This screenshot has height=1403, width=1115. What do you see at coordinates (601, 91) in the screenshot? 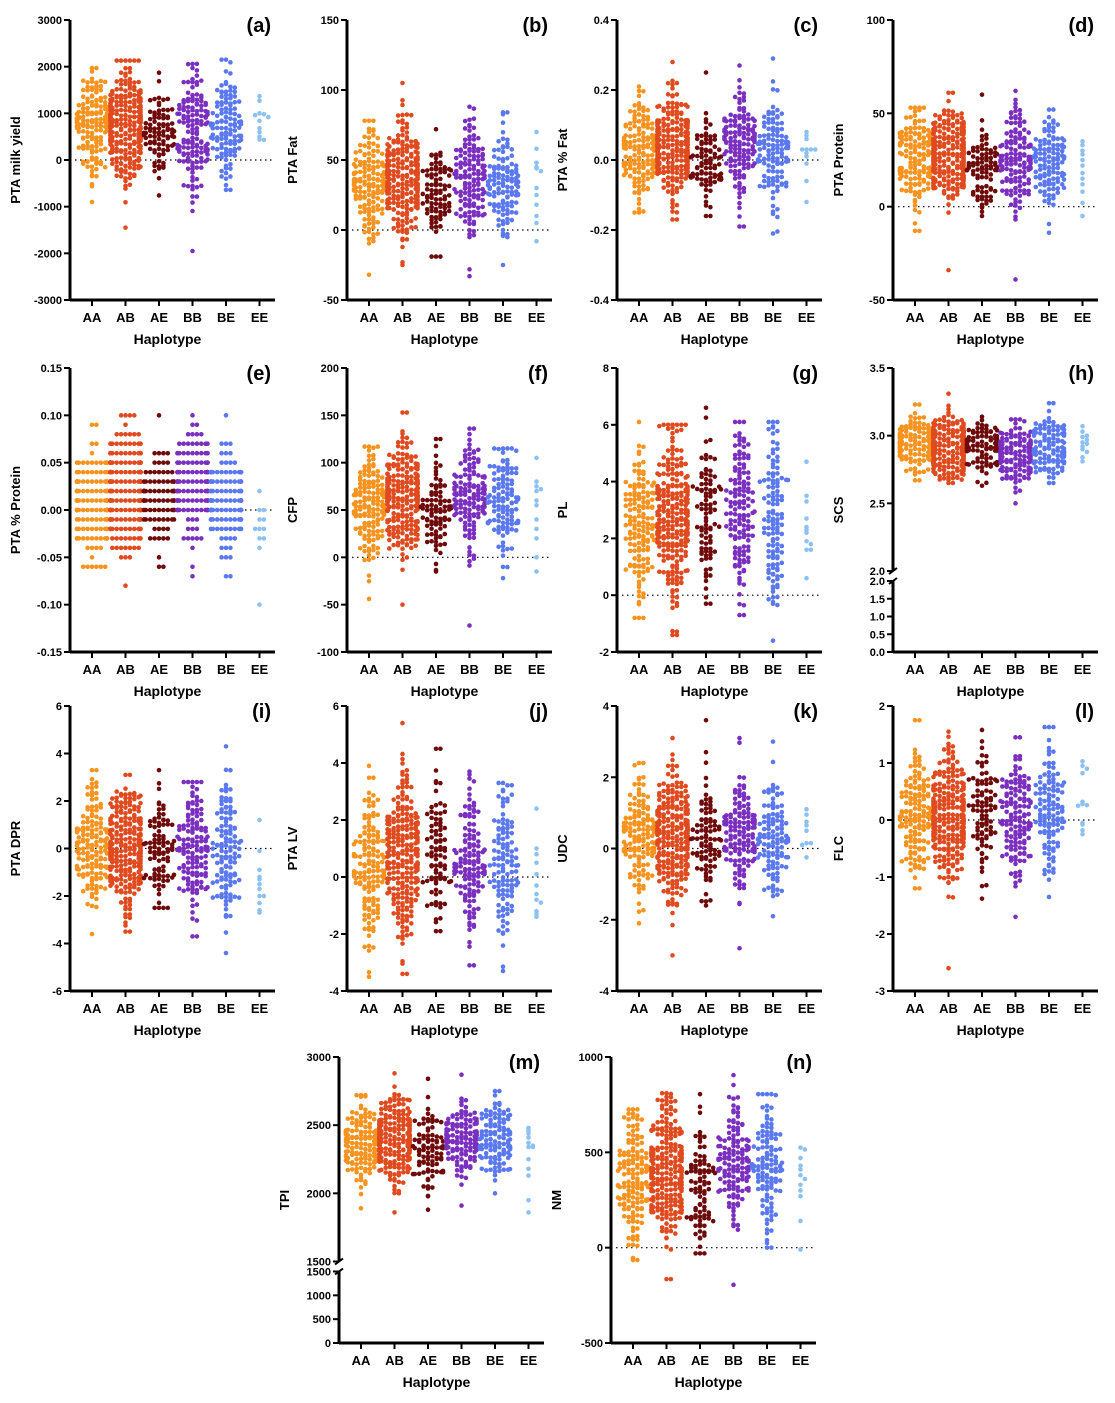
I see `y-tick-label: 0.2` at bounding box center [601, 91].